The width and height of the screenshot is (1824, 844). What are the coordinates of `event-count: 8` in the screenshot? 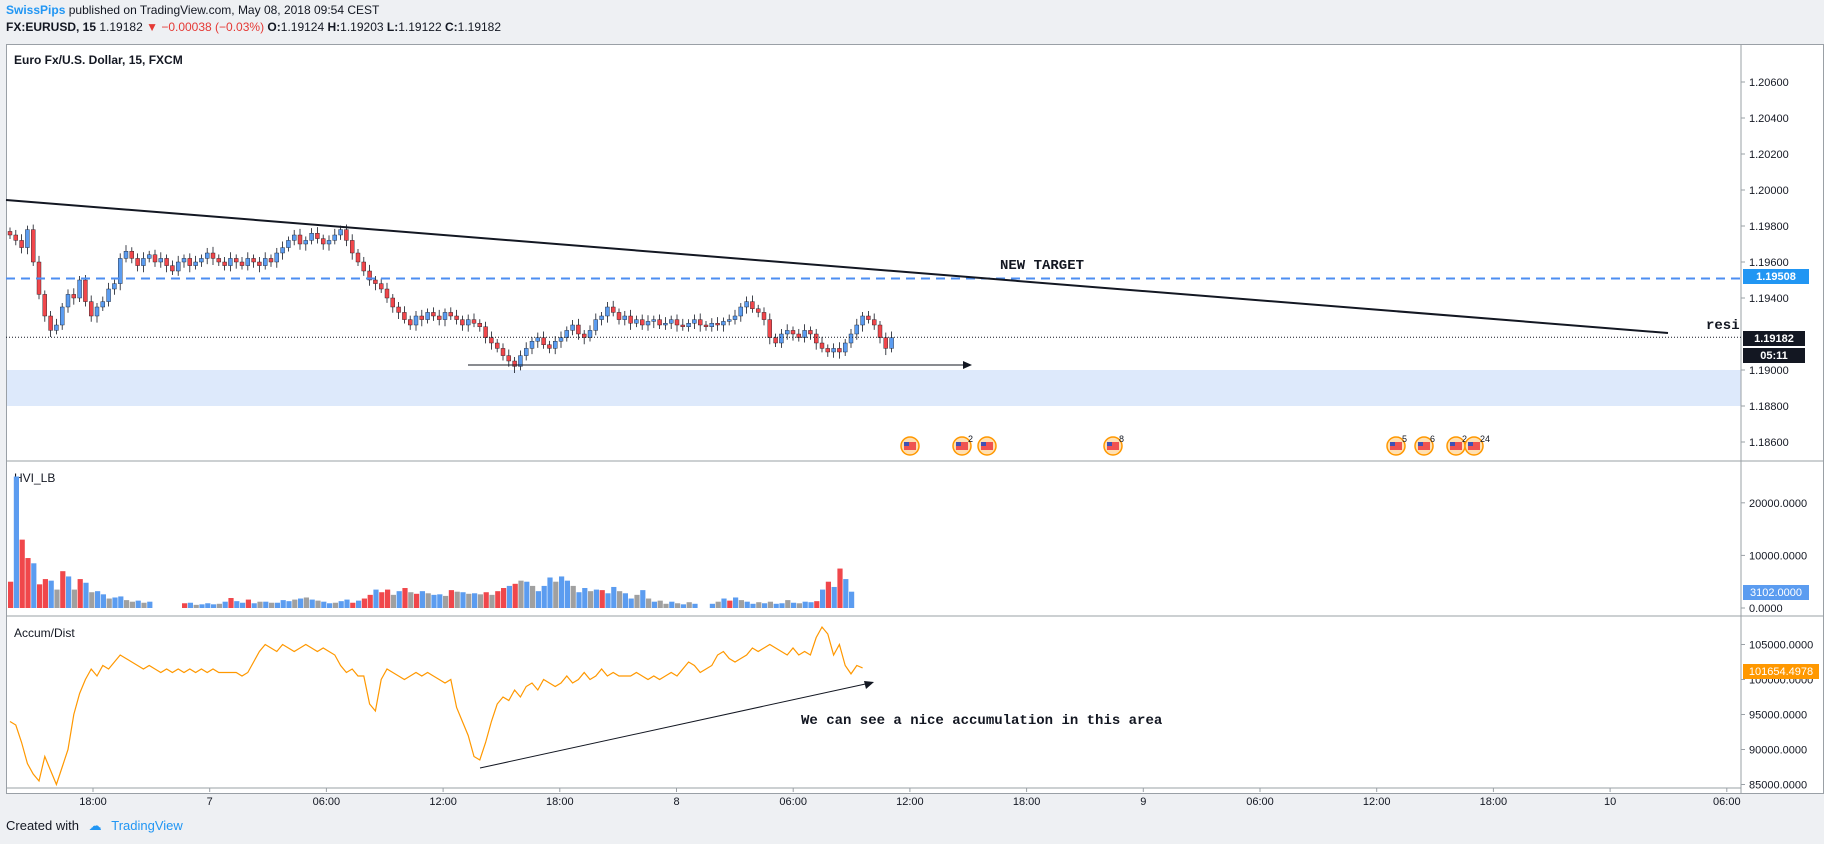 It's located at (1121, 439).